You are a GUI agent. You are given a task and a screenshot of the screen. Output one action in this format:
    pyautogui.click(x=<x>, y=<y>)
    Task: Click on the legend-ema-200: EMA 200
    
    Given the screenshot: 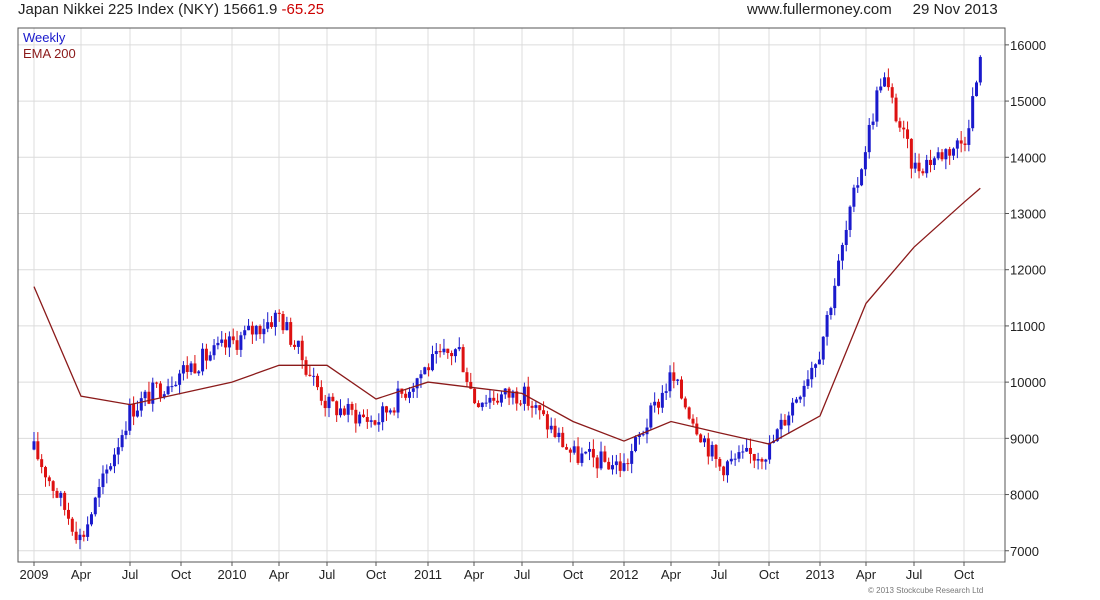 What is the action you would take?
    pyautogui.click(x=49, y=53)
    